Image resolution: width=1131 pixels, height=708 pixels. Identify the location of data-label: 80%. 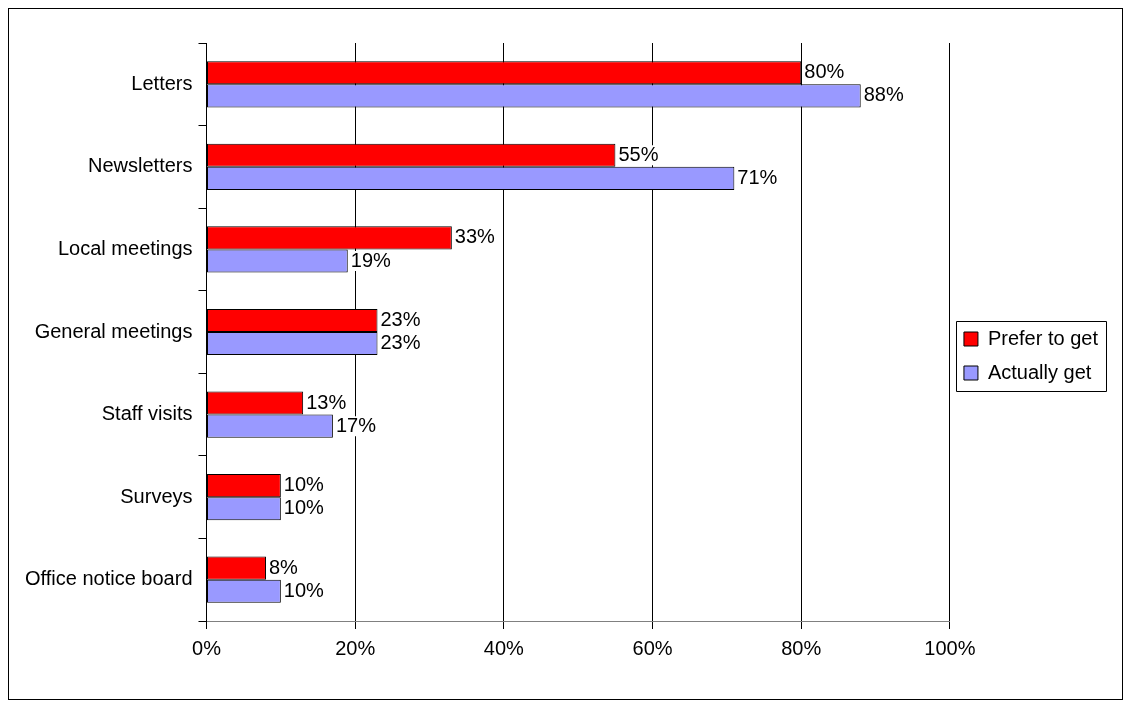
(824, 71).